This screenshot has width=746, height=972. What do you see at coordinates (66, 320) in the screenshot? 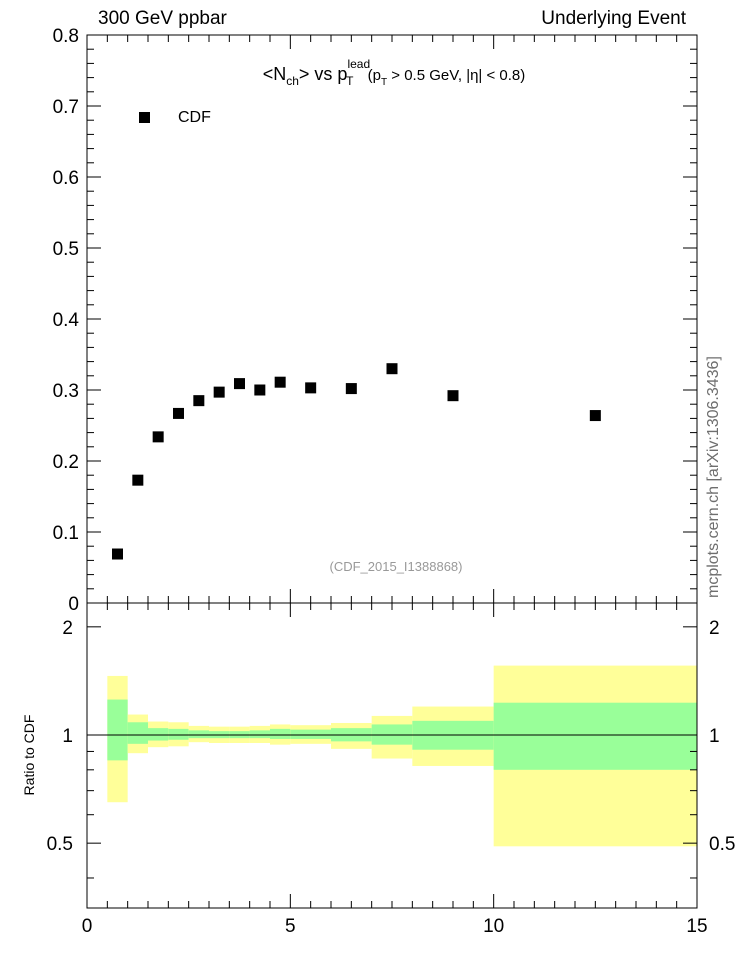
I see `y-tick-label: 0.4` at bounding box center [66, 320].